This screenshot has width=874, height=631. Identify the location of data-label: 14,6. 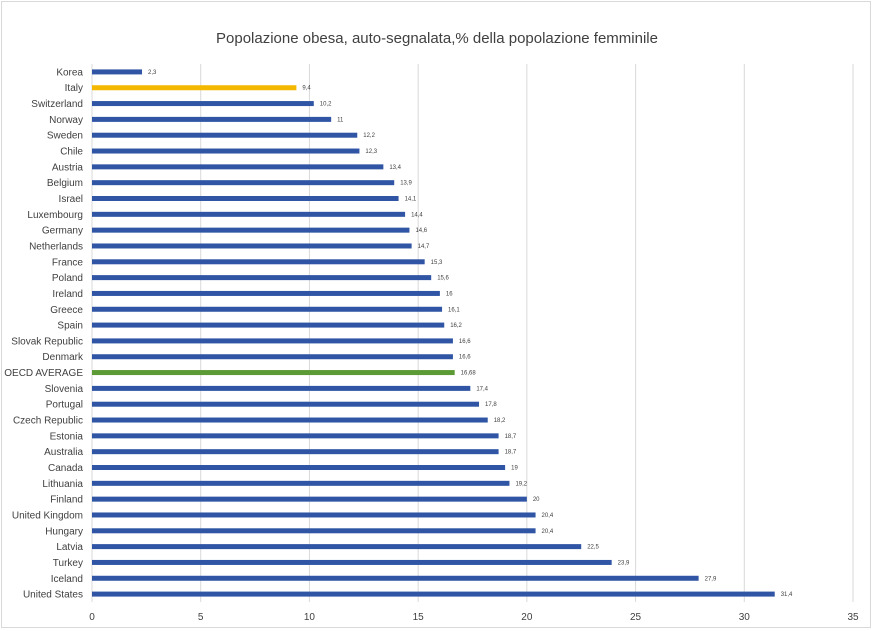
(421, 231).